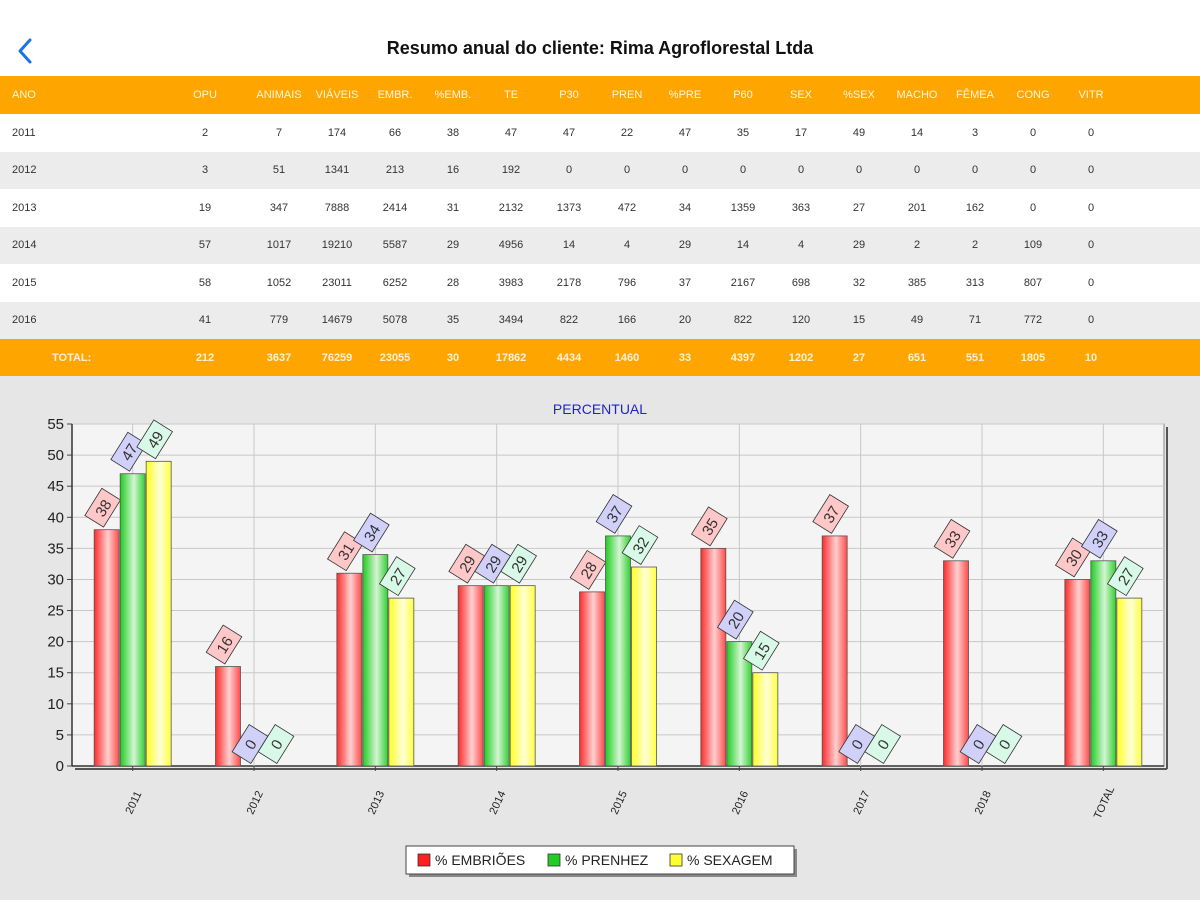  What do you see at coordinates (395, 357) in the screenshot?
I see `total-cell: 23055` at bounding box center [395, 357].